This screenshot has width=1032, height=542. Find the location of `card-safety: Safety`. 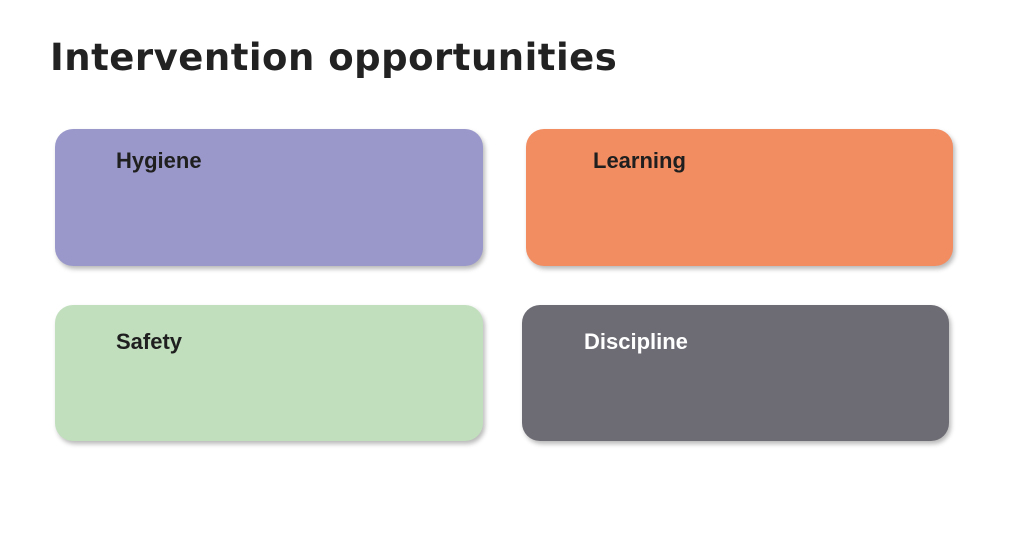

card-safety: Safety is located at coordinates (269, 373).